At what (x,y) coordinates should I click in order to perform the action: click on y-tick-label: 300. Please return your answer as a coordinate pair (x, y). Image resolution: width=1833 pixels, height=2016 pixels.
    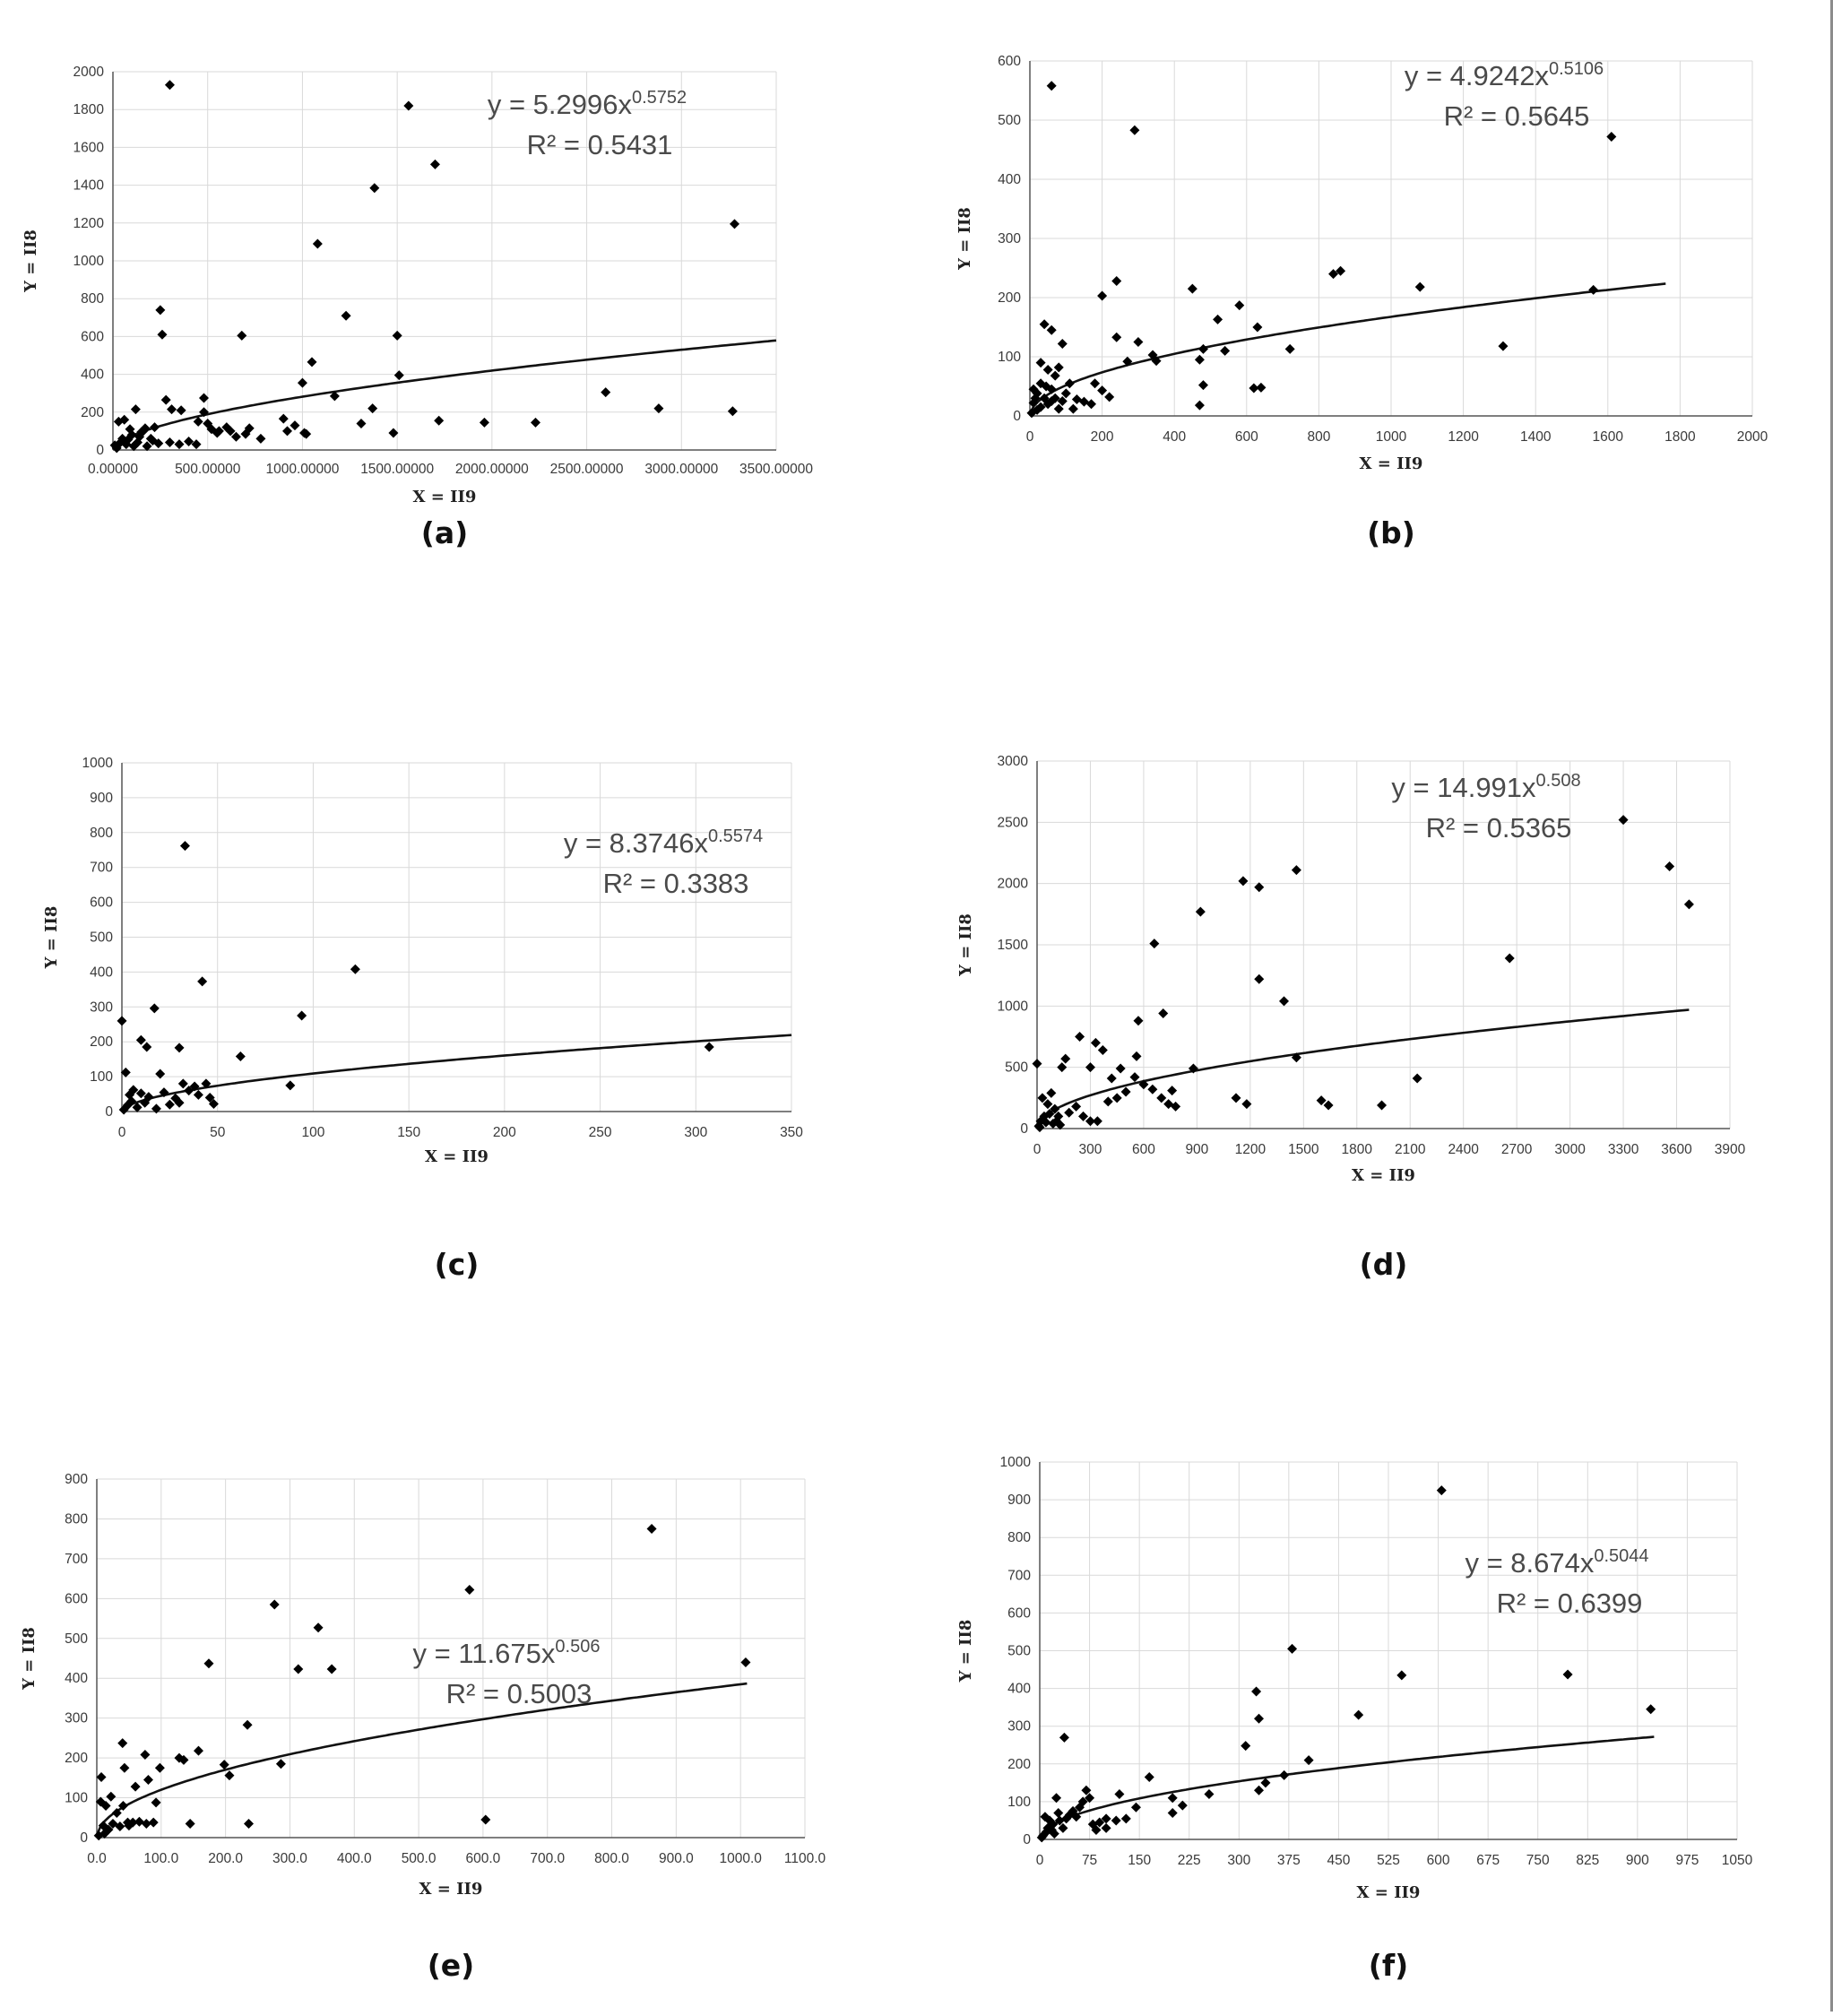
    Looking at the image, I should click on (76, 1718).